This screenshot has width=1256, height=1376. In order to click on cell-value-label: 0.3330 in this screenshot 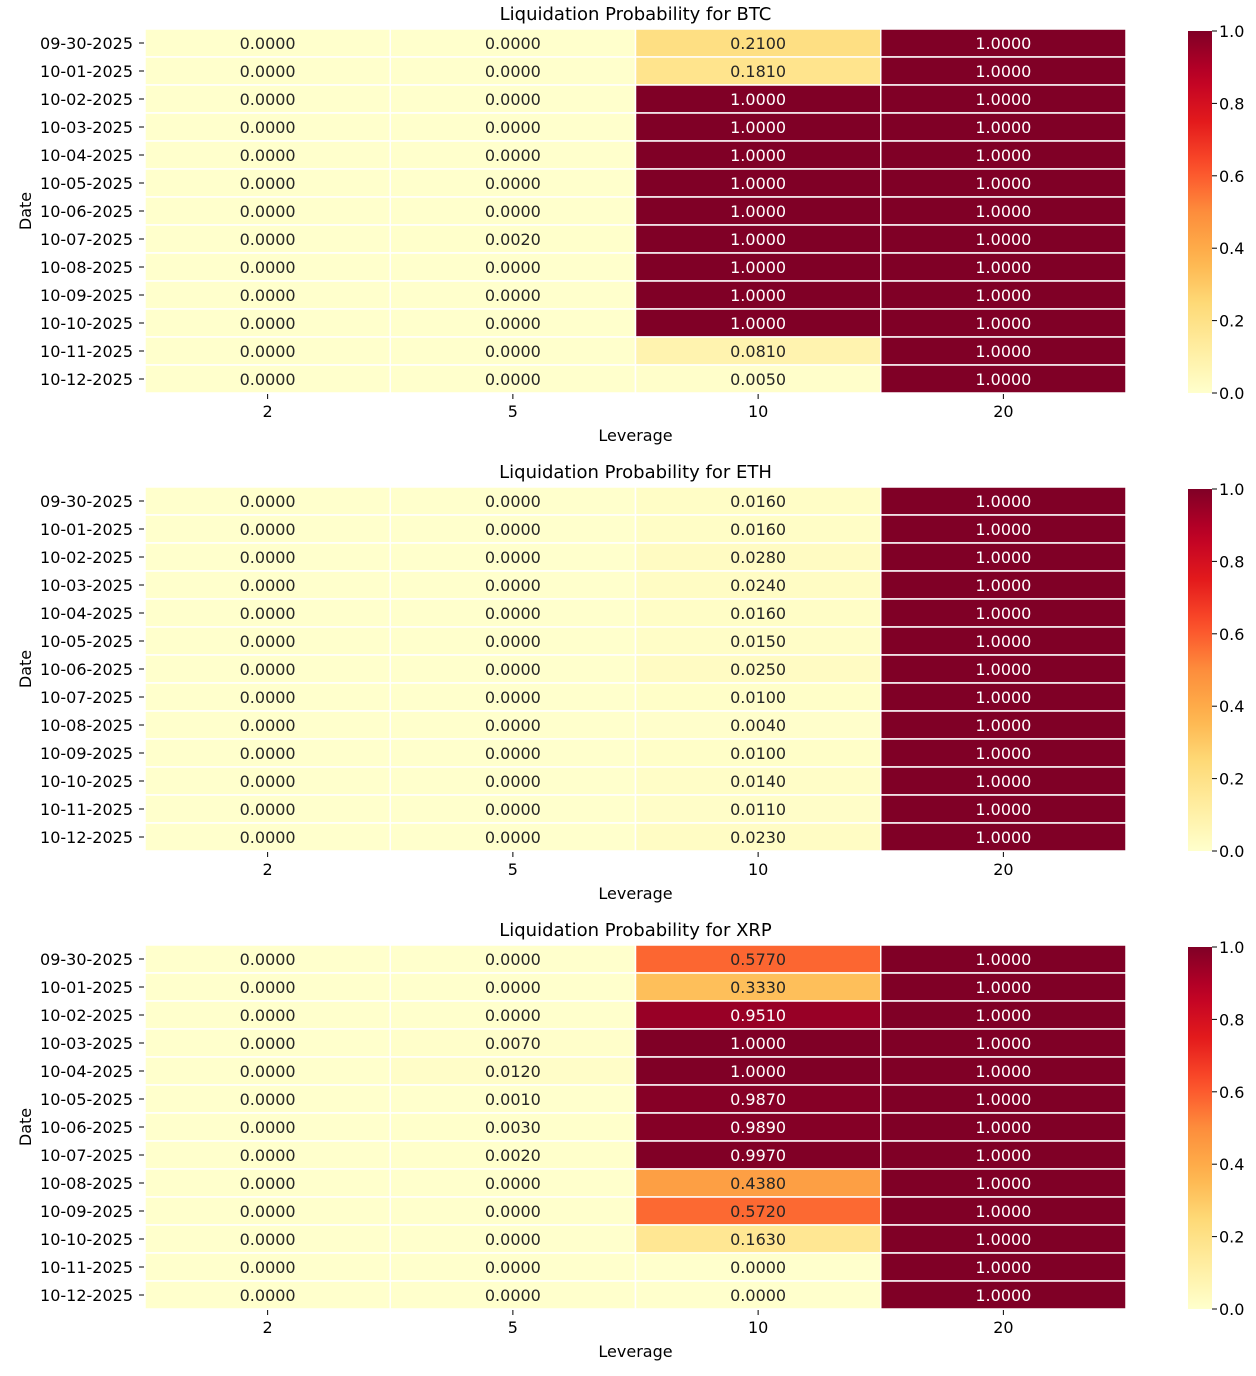, I will do `click(758, 987)`.